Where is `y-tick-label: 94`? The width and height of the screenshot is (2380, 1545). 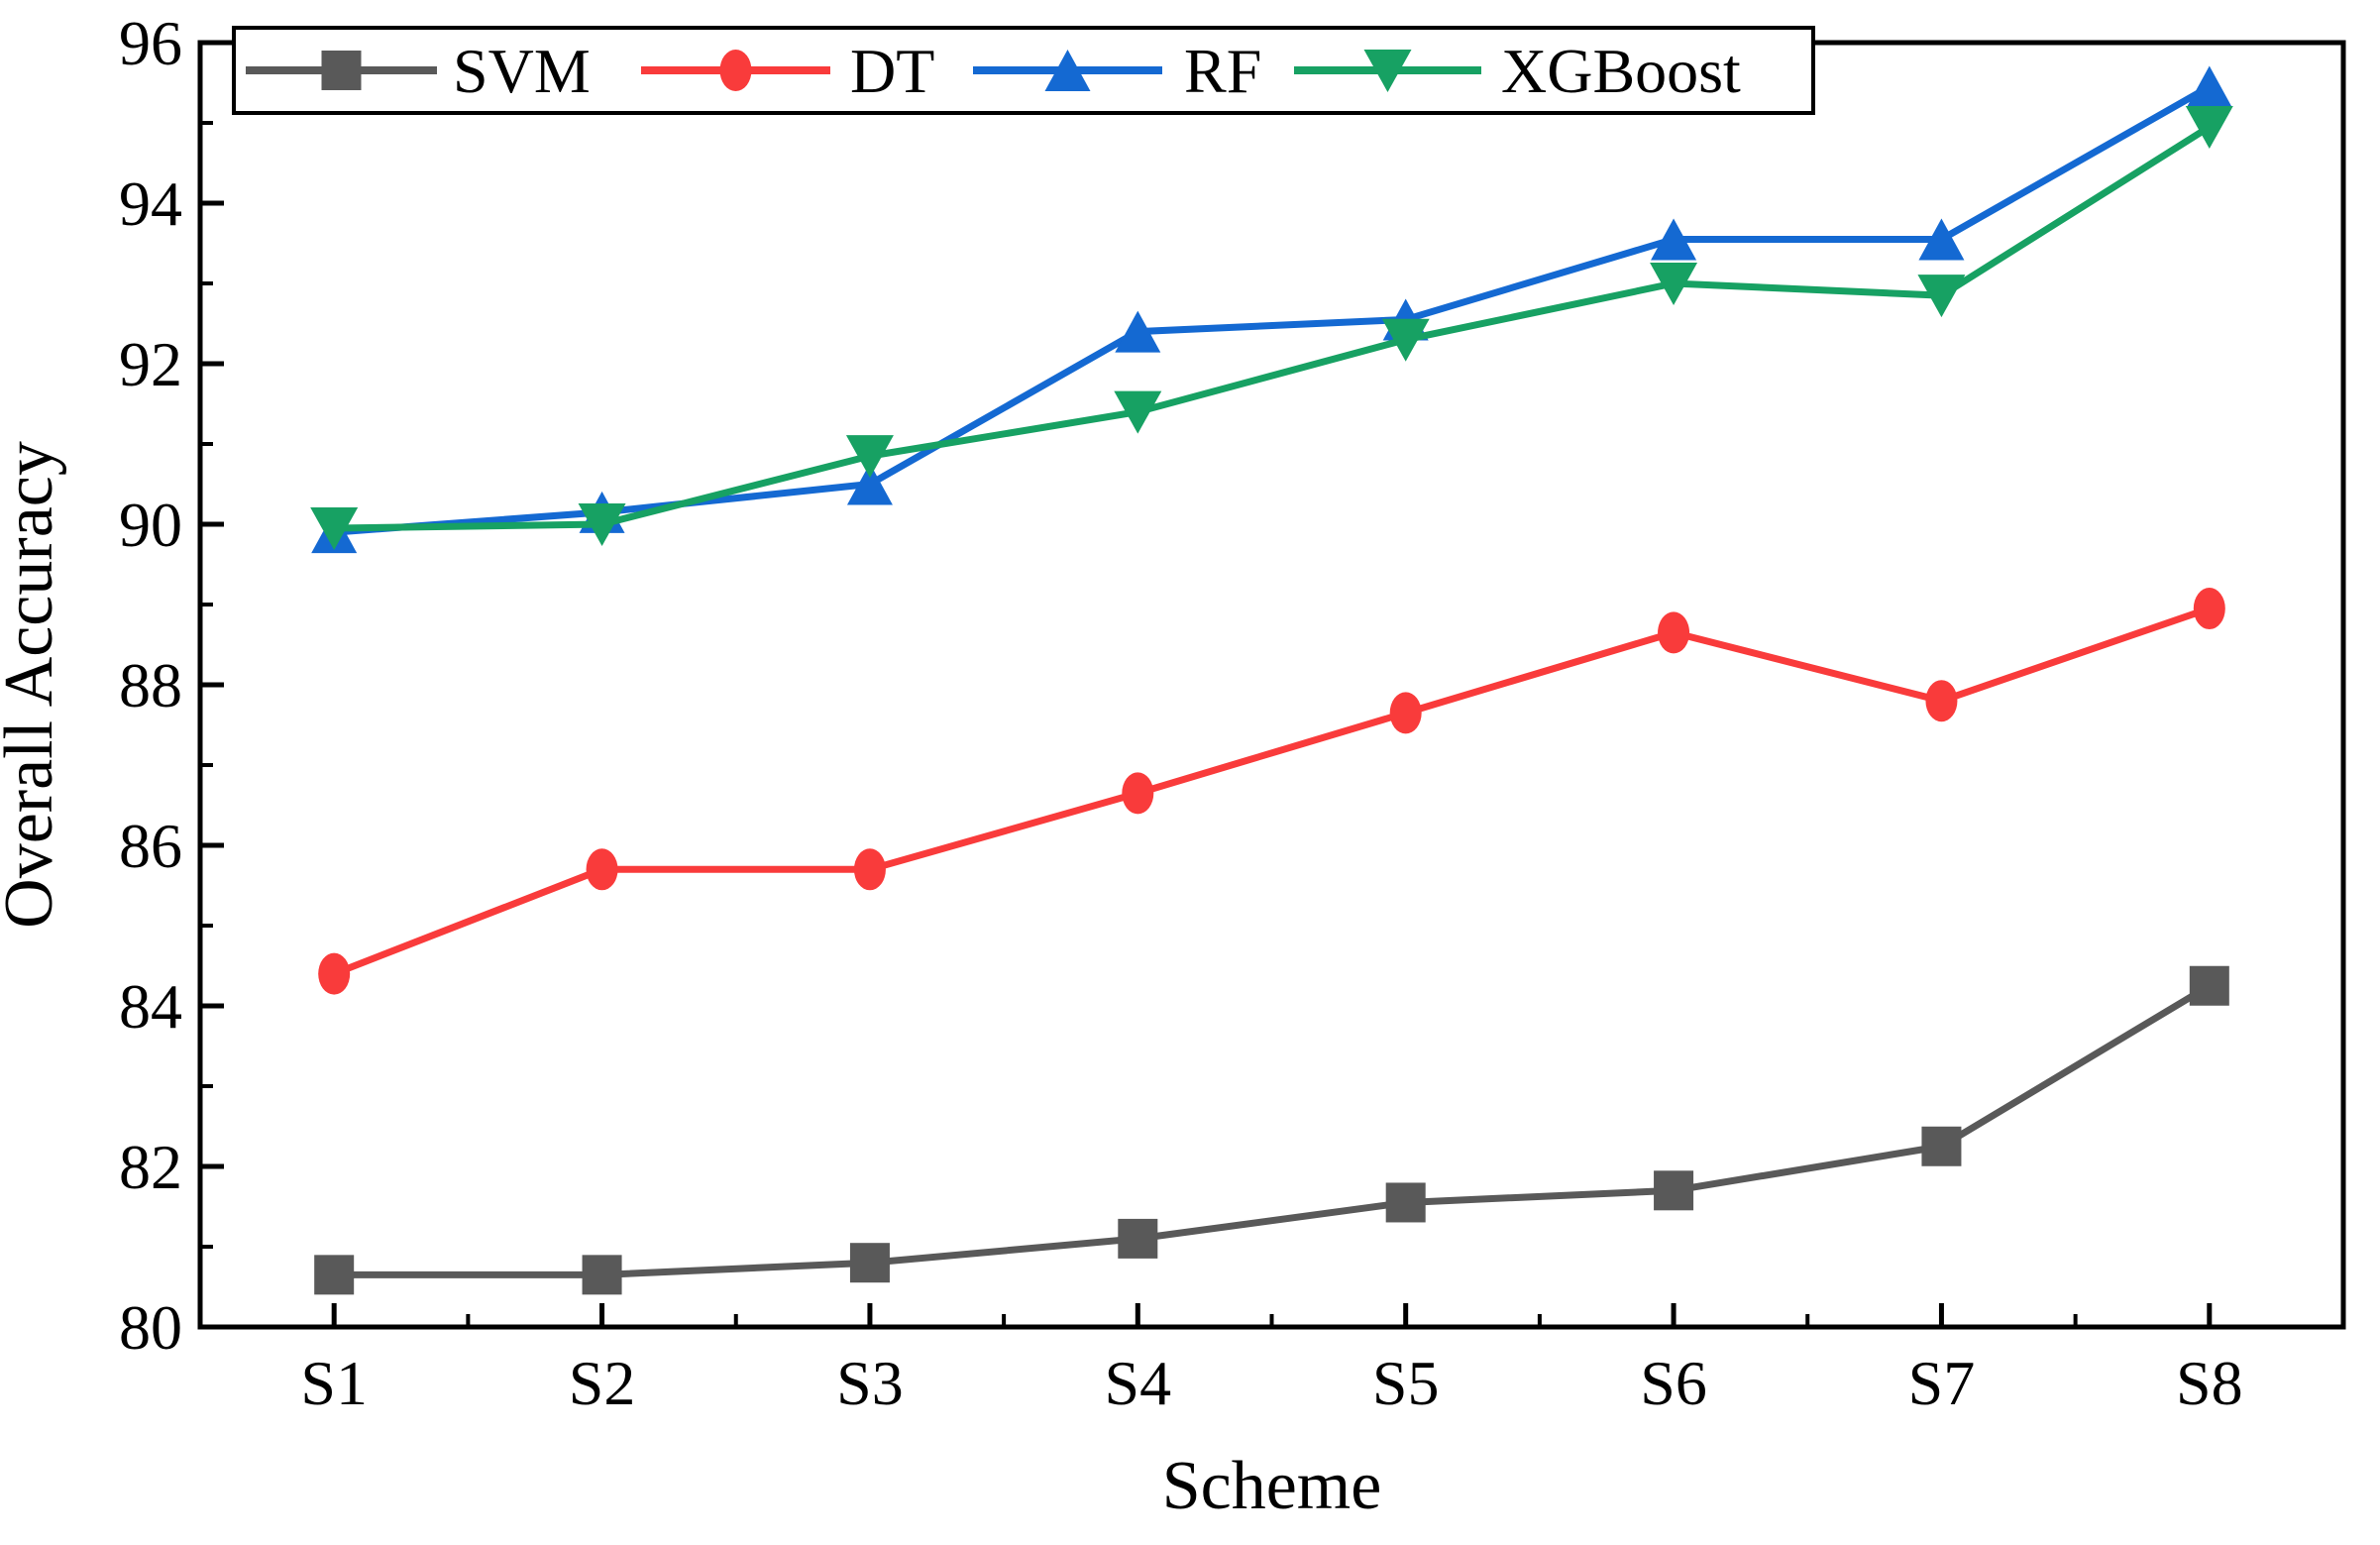
y-tick-label: 94 is located at coordinates (150, 203).